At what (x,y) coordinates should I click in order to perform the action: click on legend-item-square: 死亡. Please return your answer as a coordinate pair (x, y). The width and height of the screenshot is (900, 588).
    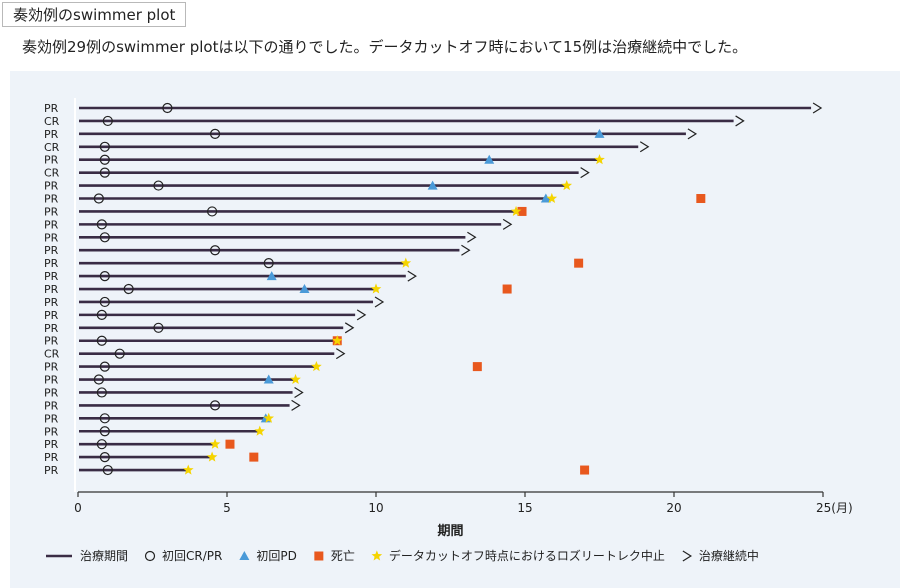
    Looking at the image, I should click on (334, 556).